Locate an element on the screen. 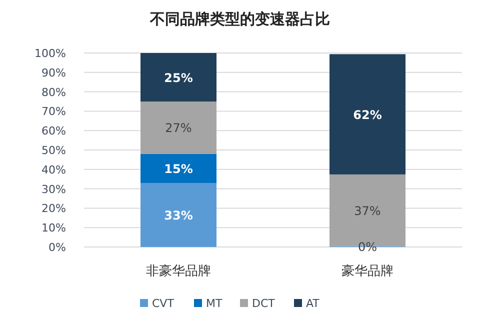 This screenshot has height=321, width=480. legend-label: AT is located at coordinates (313, 303).